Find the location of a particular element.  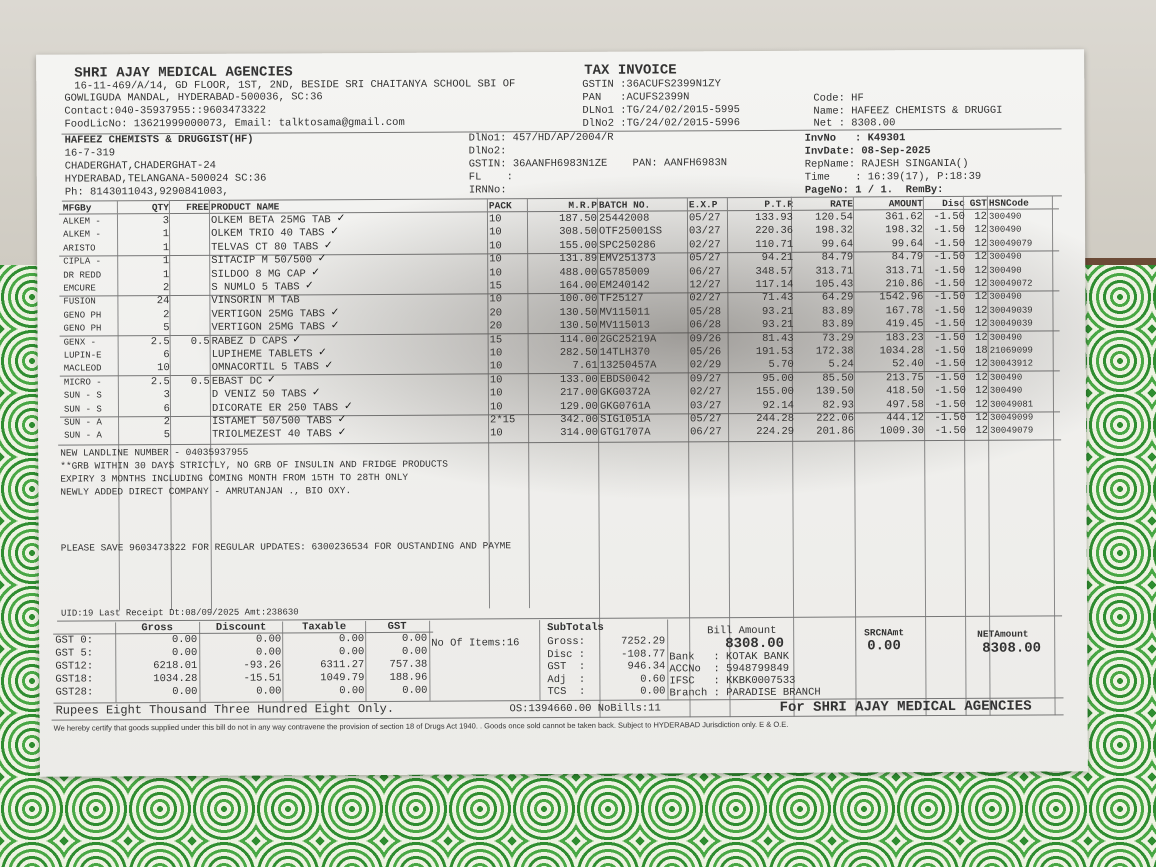

cell-amount: 213.75 is located at coordinates (904, 378).